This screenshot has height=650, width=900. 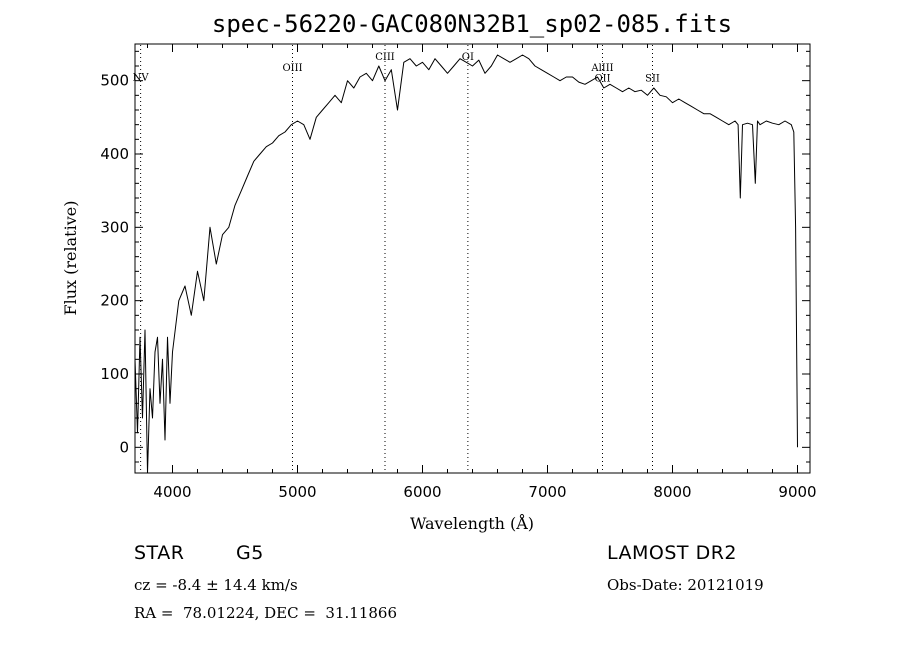 I want to click on x-tick-label: 6000, so click(x=422, y=492).